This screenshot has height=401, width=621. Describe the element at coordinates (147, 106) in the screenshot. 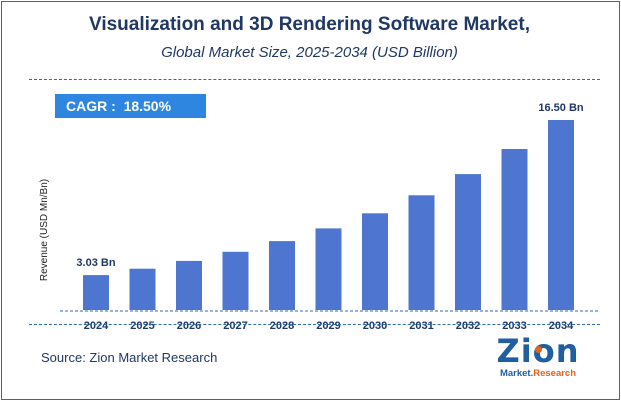

I see `cagr-value: 18.50%` at that location.